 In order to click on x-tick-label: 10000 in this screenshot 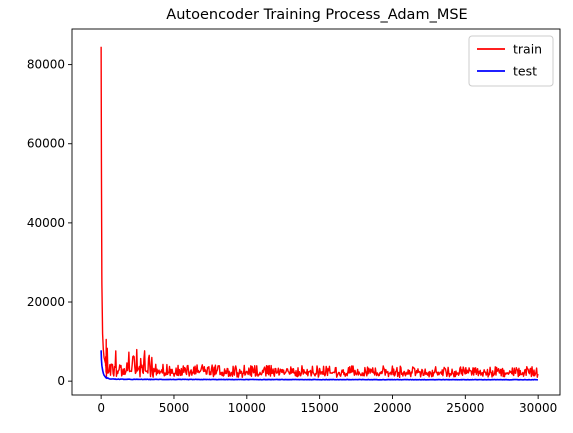, I will do `click(247, 408)`.